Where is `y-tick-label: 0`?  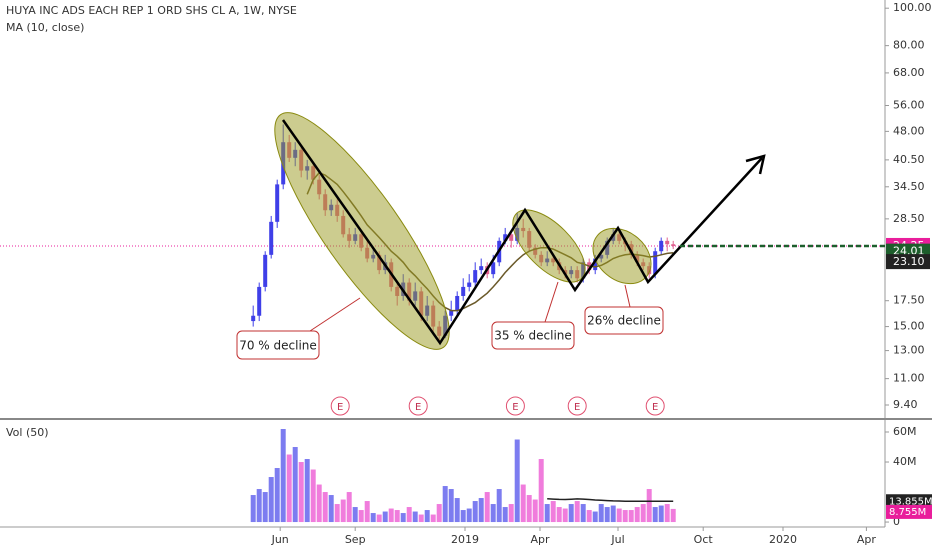
y-tick-label: 0 is located at coordinates (896, 521).